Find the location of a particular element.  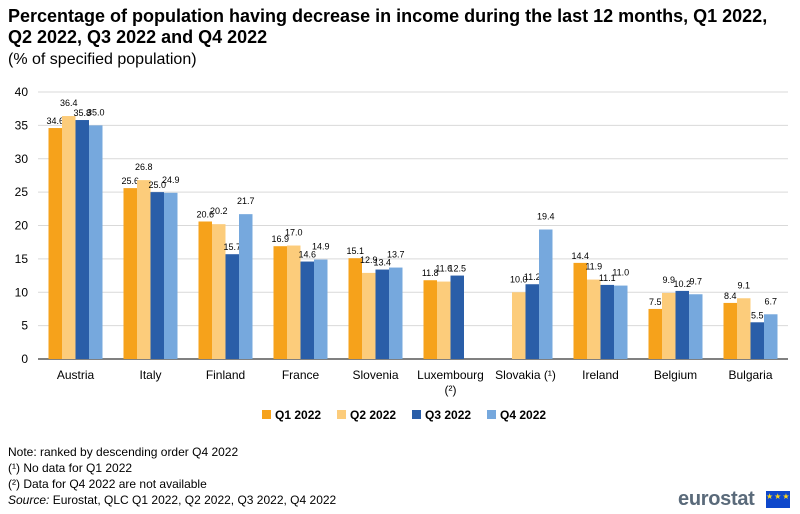

note-ranking: Note: ranked by descending order Q4 2022 is located at coordinates (123, 452).